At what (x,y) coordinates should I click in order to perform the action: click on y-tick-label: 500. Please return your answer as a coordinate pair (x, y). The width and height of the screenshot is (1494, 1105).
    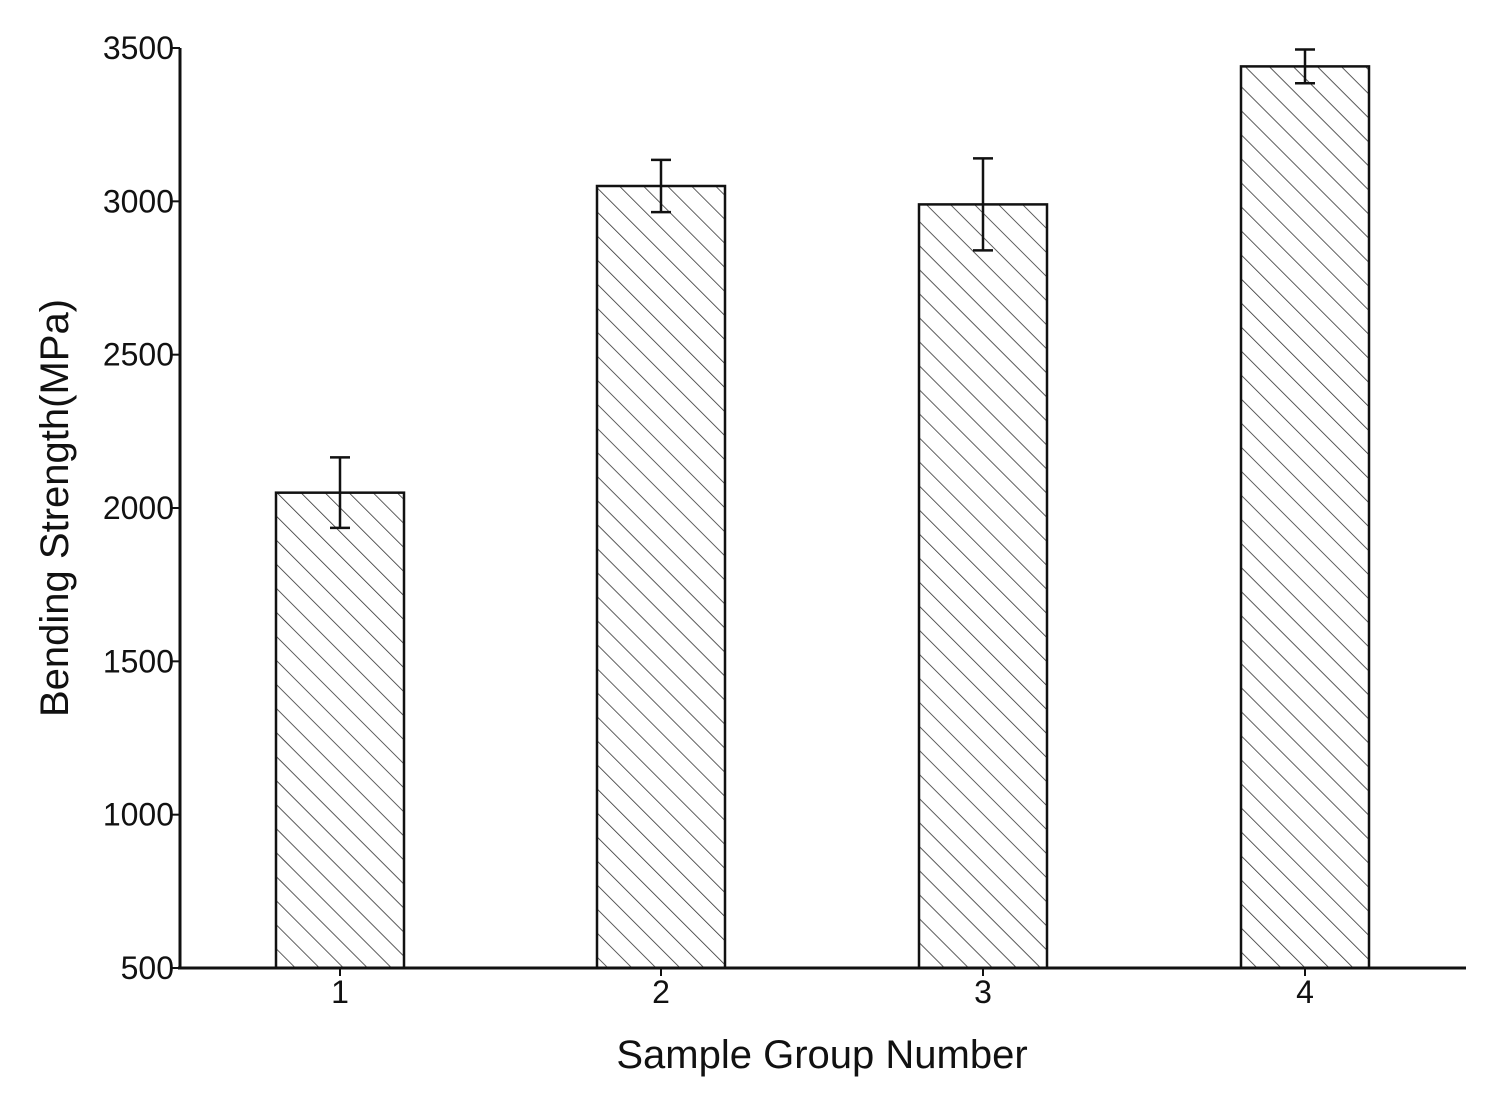
    Looking at the image, I should click on (147, 968).